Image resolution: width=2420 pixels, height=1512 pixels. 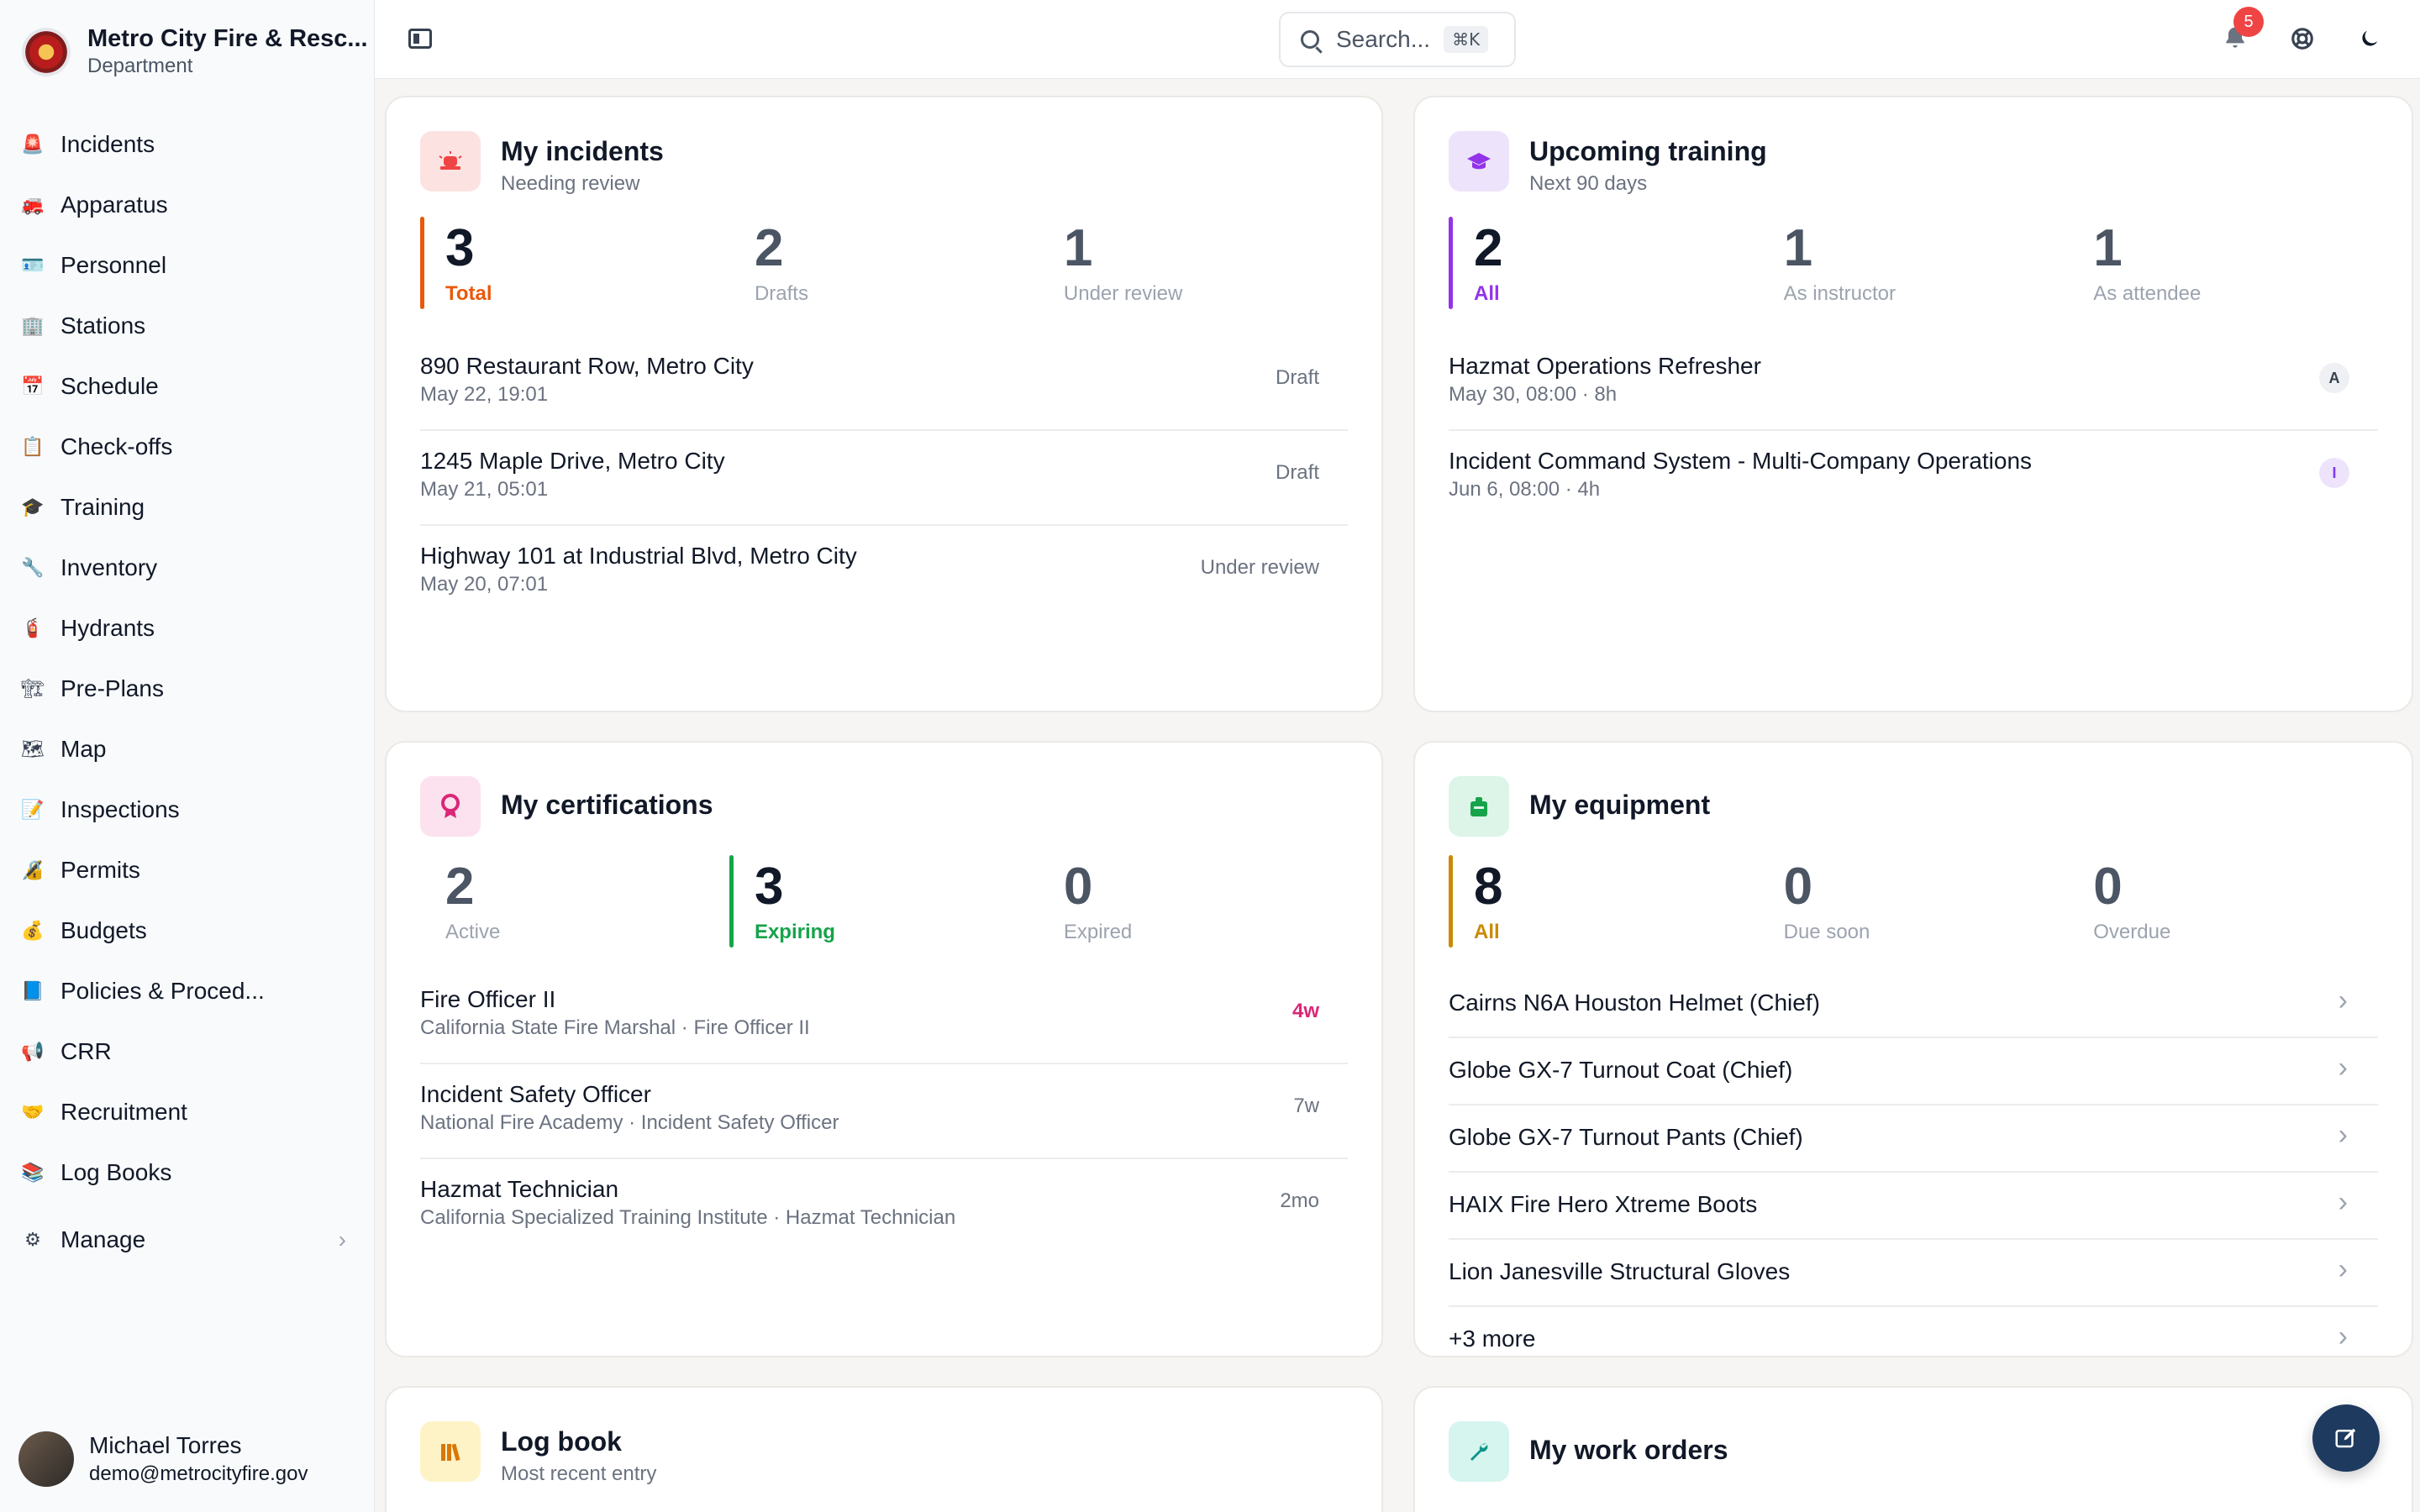 What do you see at coordinates (1589, 183) in the screenshot?
I see `card-subtitle: Next 90 days` at bounding box center [1589, 183].